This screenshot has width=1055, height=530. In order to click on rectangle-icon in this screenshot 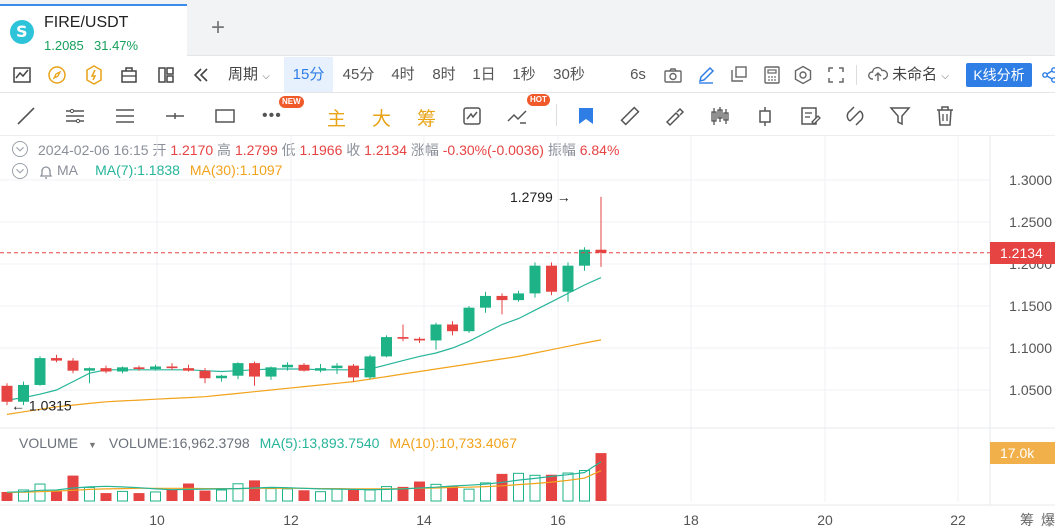, I will do `click(225, 116)`.